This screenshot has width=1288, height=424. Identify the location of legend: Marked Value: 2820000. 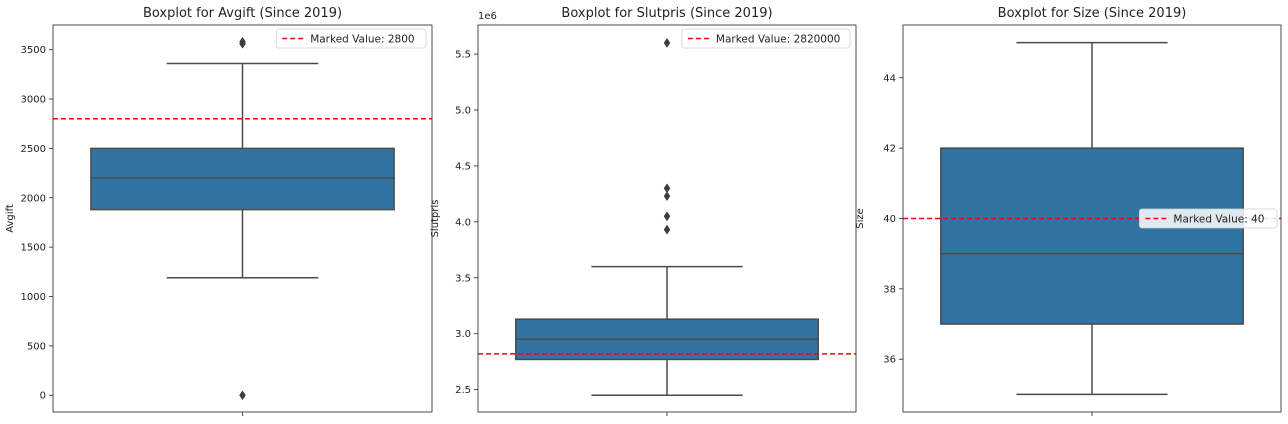
(766, 38).